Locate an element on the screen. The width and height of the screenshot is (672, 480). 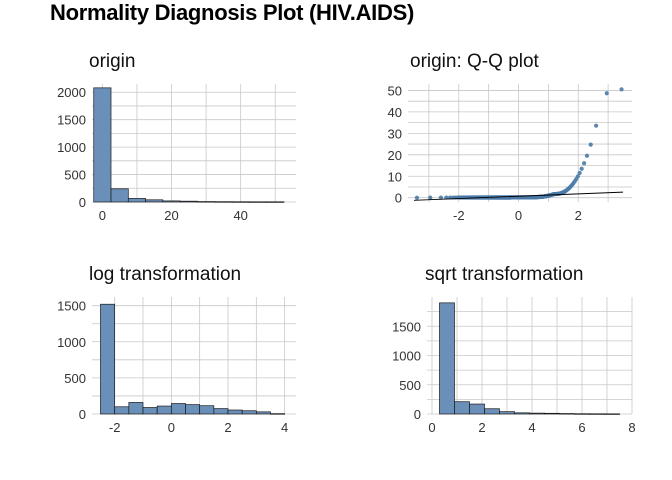
log-x-tick-label: 4 is located at coordinates (284, 427).